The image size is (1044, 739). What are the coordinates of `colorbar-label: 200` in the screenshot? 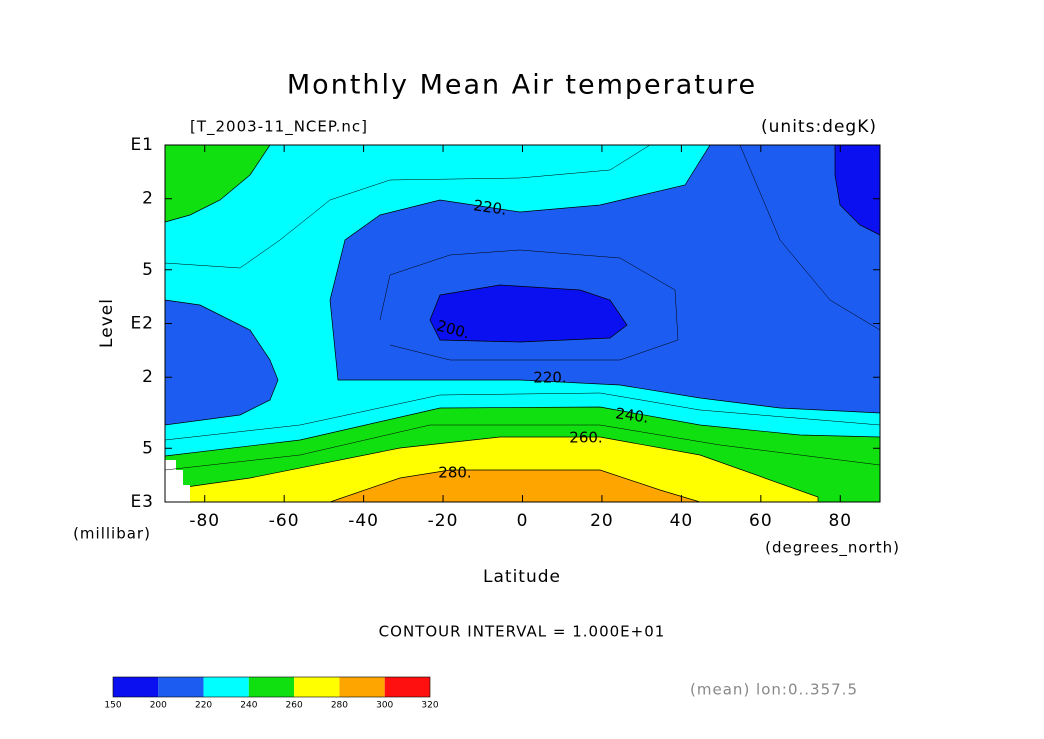 It's located at (158, 706).